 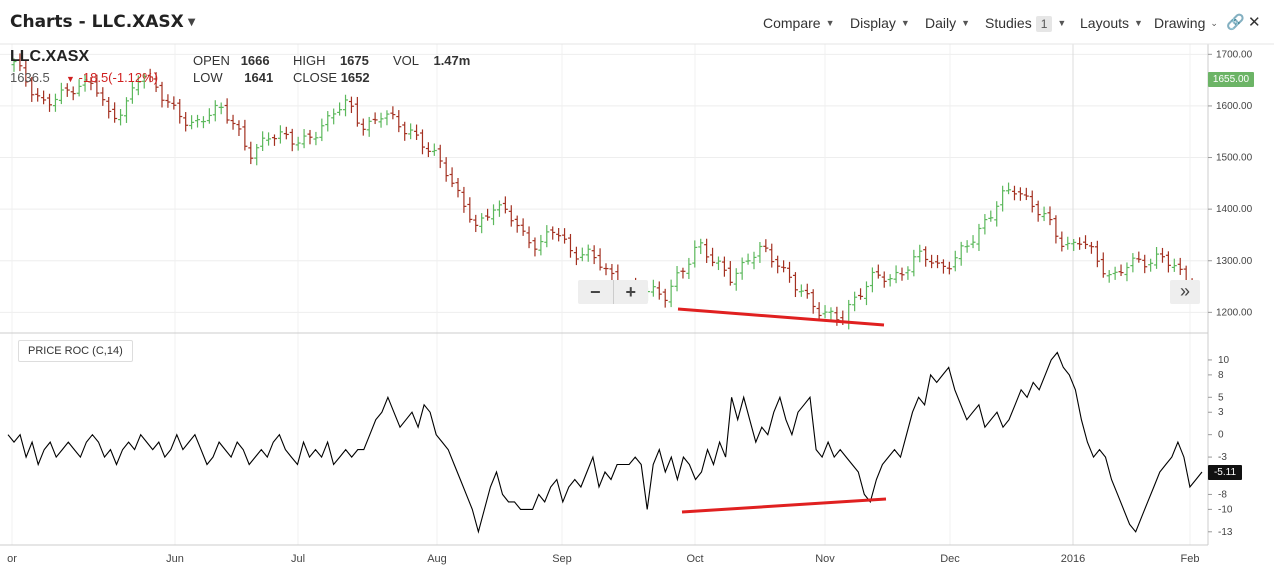 What do you see at coordinates (792, 23) in the screenshot?
I see `compare-label: Compare` at bounding box center [792, 23].